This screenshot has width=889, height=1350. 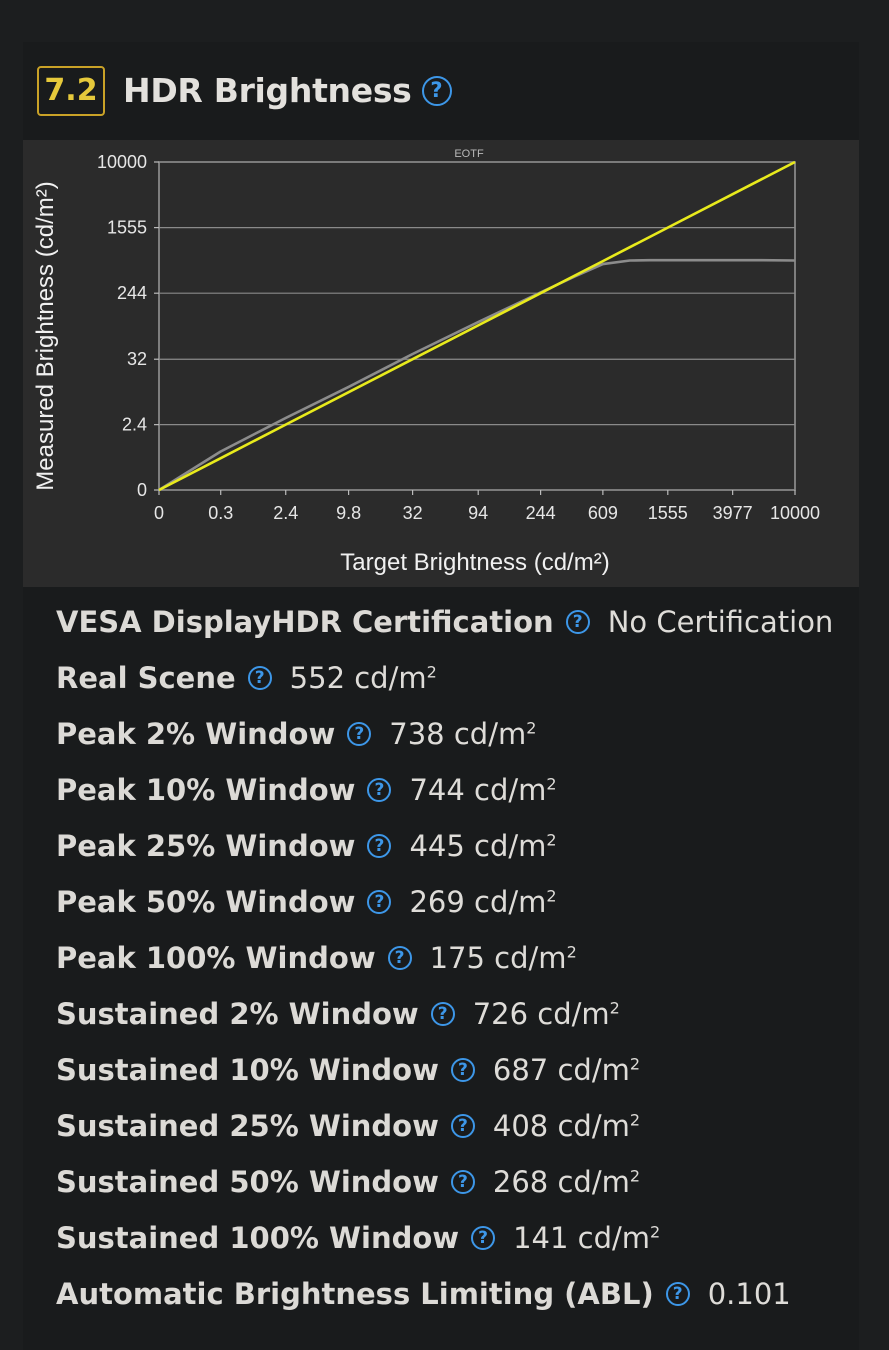 What do you see at coordinates (469, 154) in the screenshot?
I see `chart-title: EOTF` at bounding box center [469, 154].